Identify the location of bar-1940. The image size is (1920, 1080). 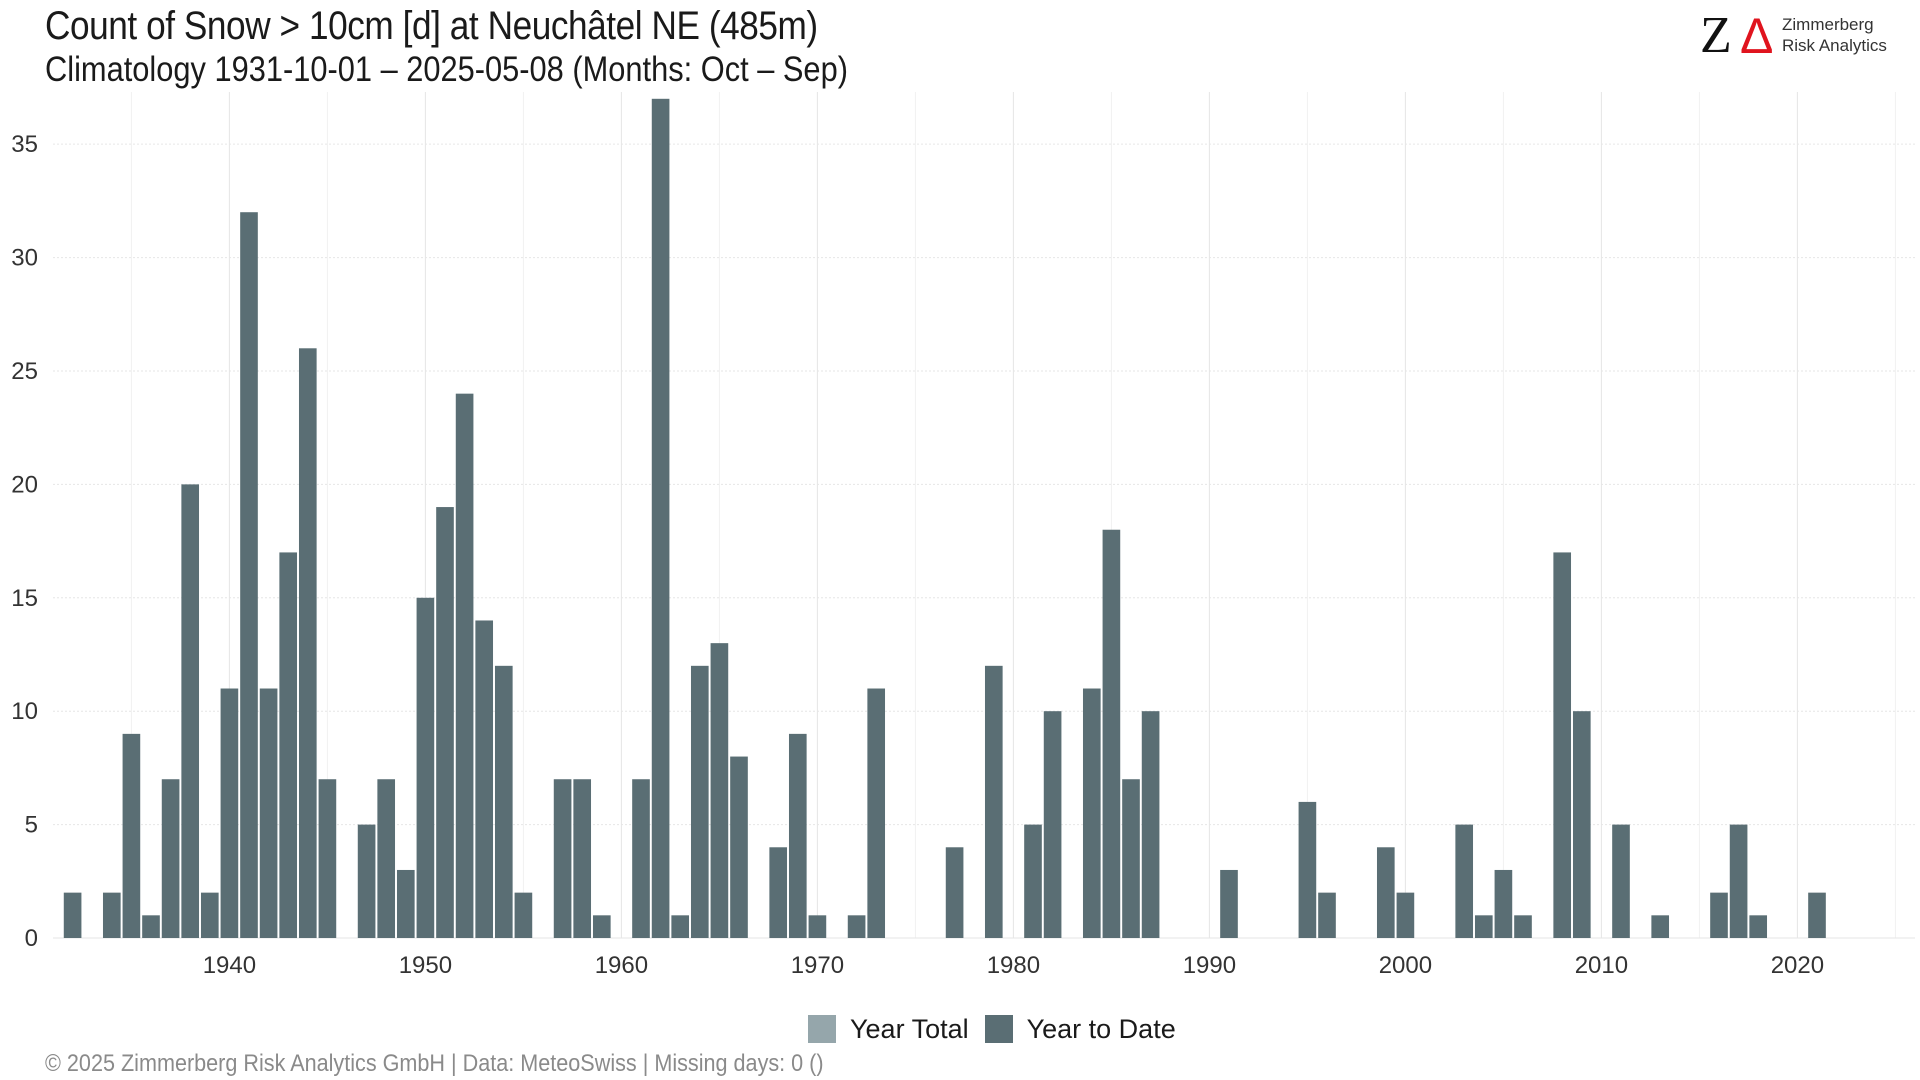
(229, 813).